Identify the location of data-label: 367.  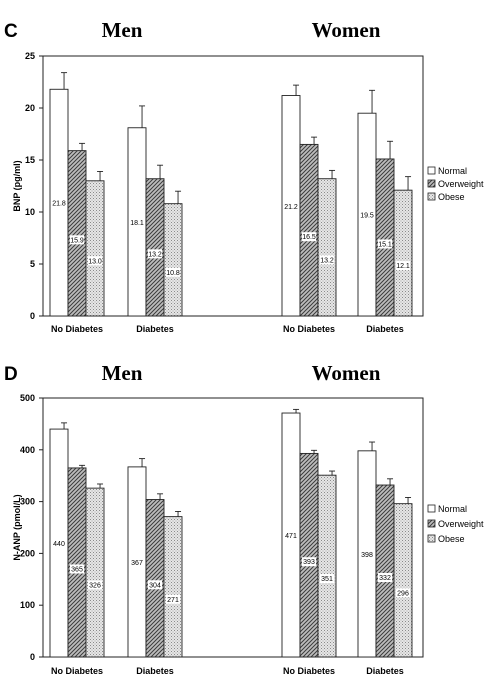
(137, 563).